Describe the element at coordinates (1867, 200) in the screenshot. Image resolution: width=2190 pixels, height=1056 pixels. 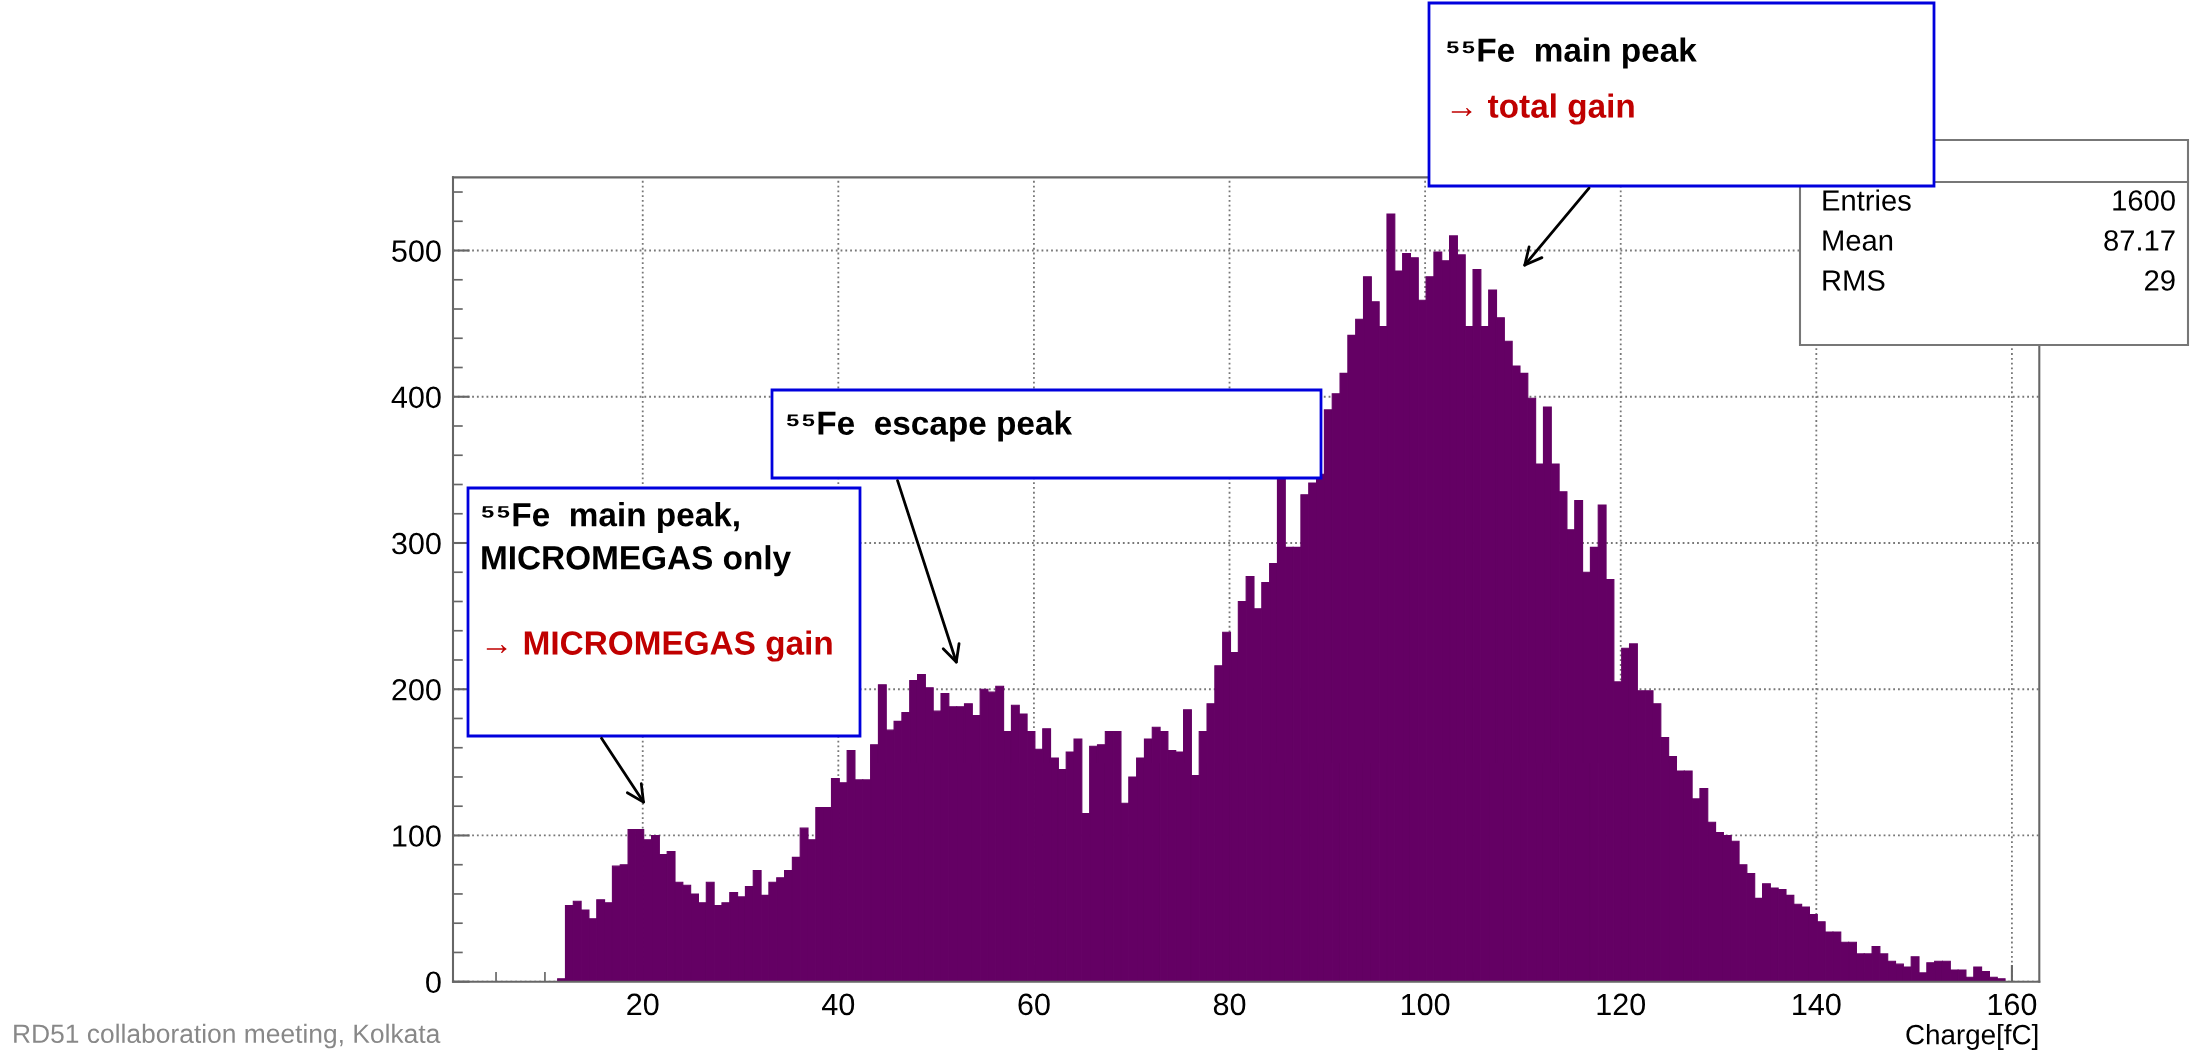
I see `annotation: Entries` at that location.